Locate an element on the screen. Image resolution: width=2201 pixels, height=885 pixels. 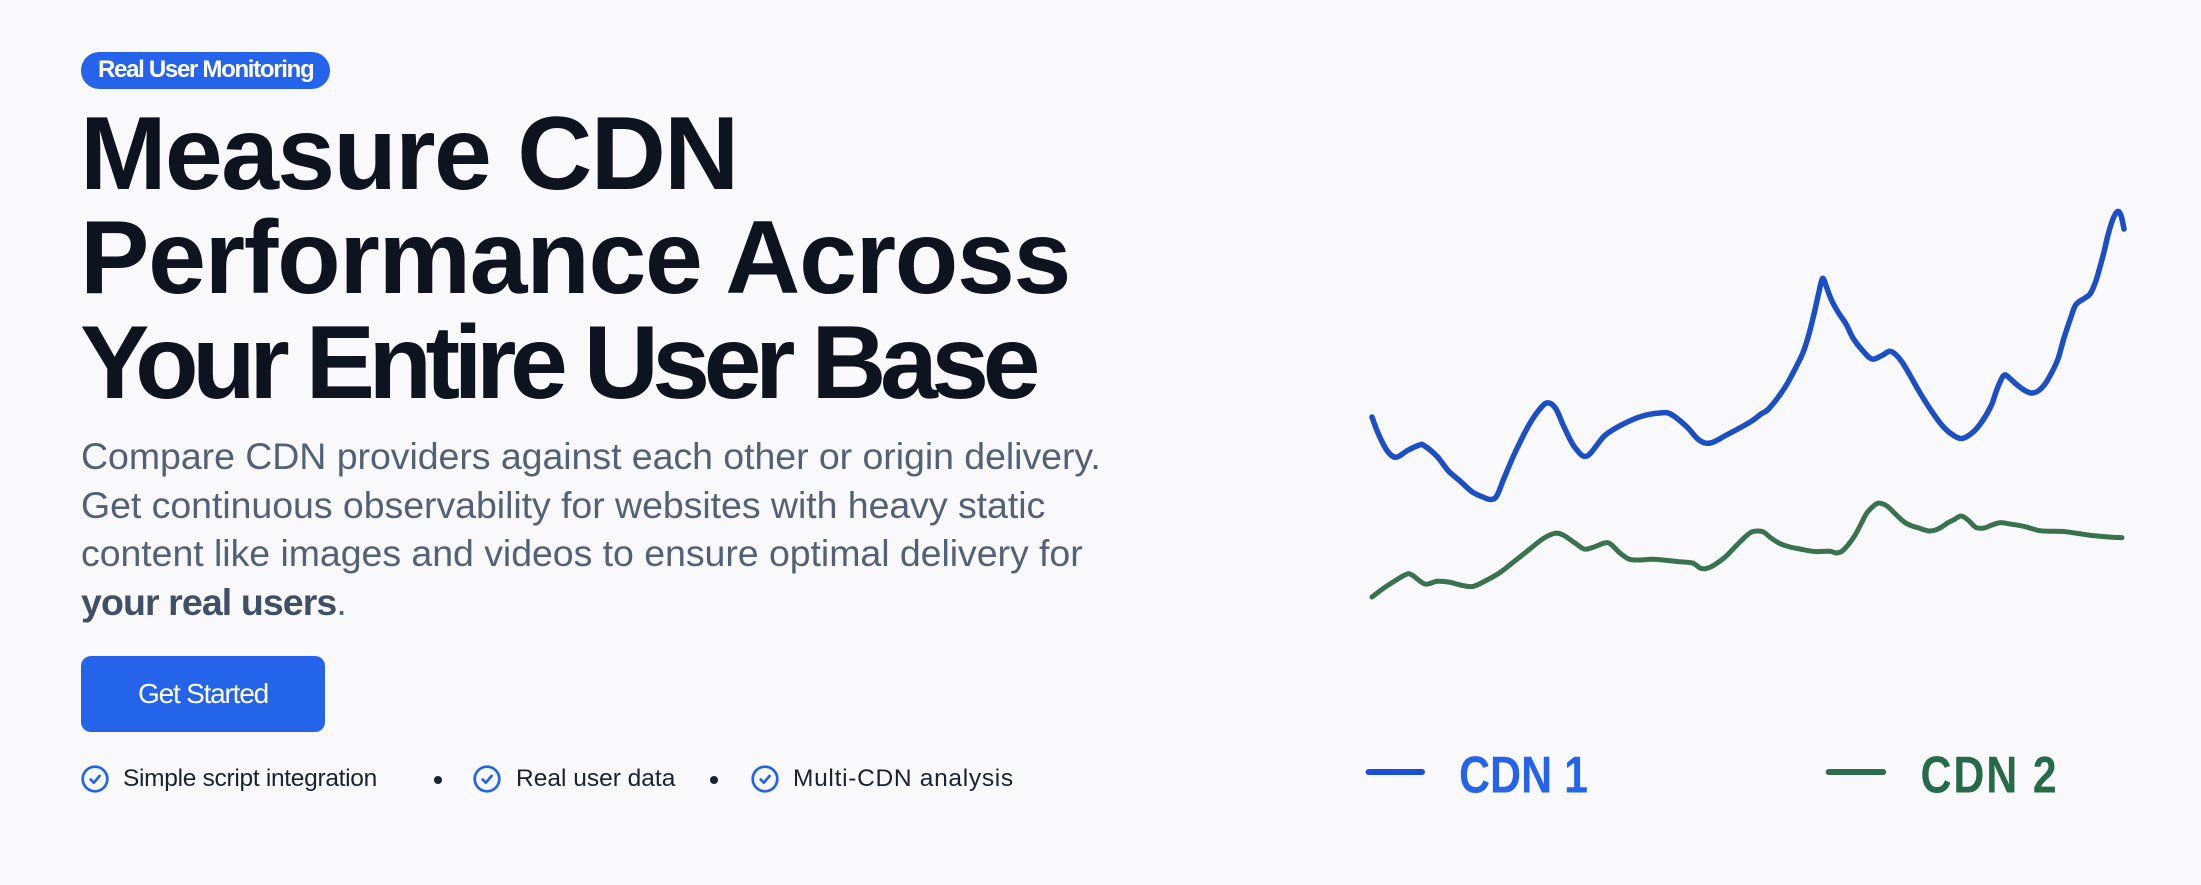
svg-text: CDN 1 is located at coordinates (1523, 776).